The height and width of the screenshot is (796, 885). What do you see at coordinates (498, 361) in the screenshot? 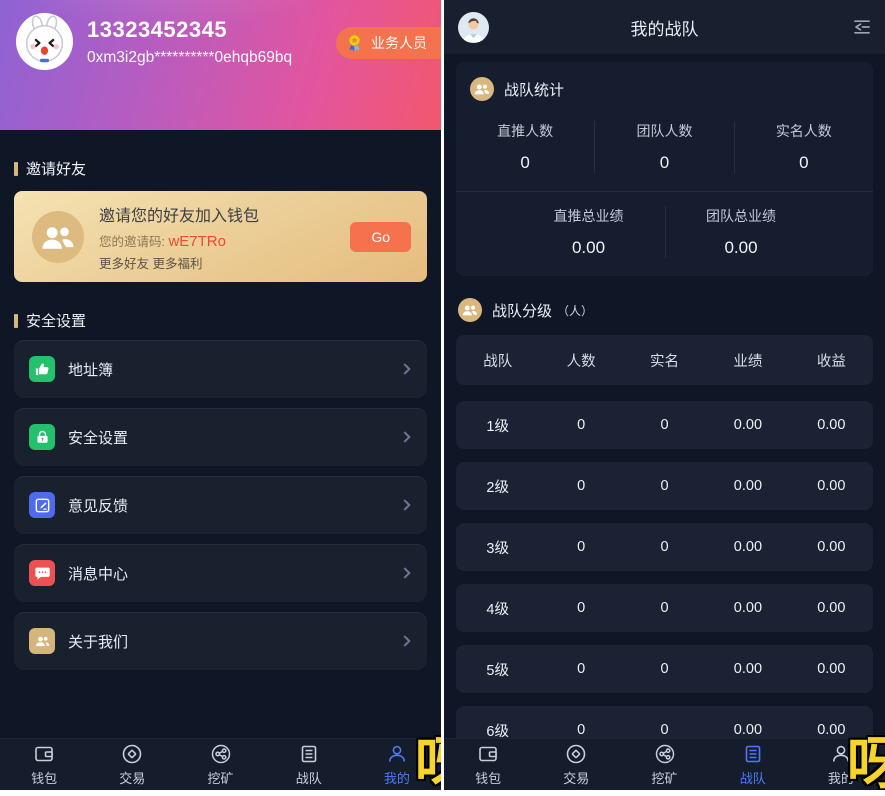
I see `column-header: 战队` at bounding box center [498, 361].